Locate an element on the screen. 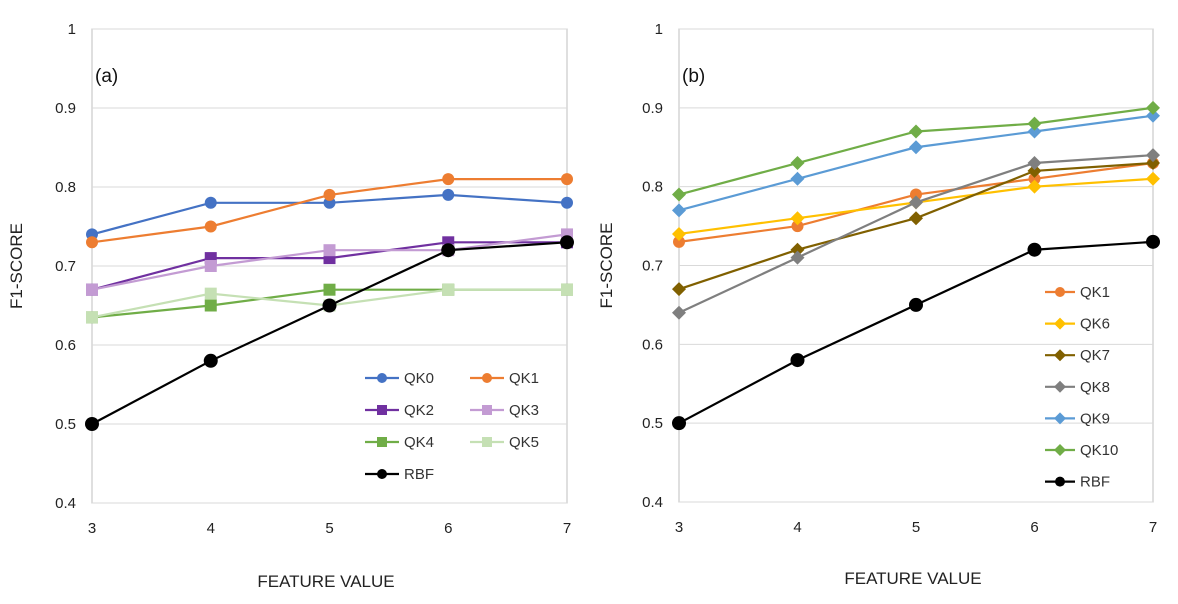  legend-label: RBF is located at coordinates (1095, 482).